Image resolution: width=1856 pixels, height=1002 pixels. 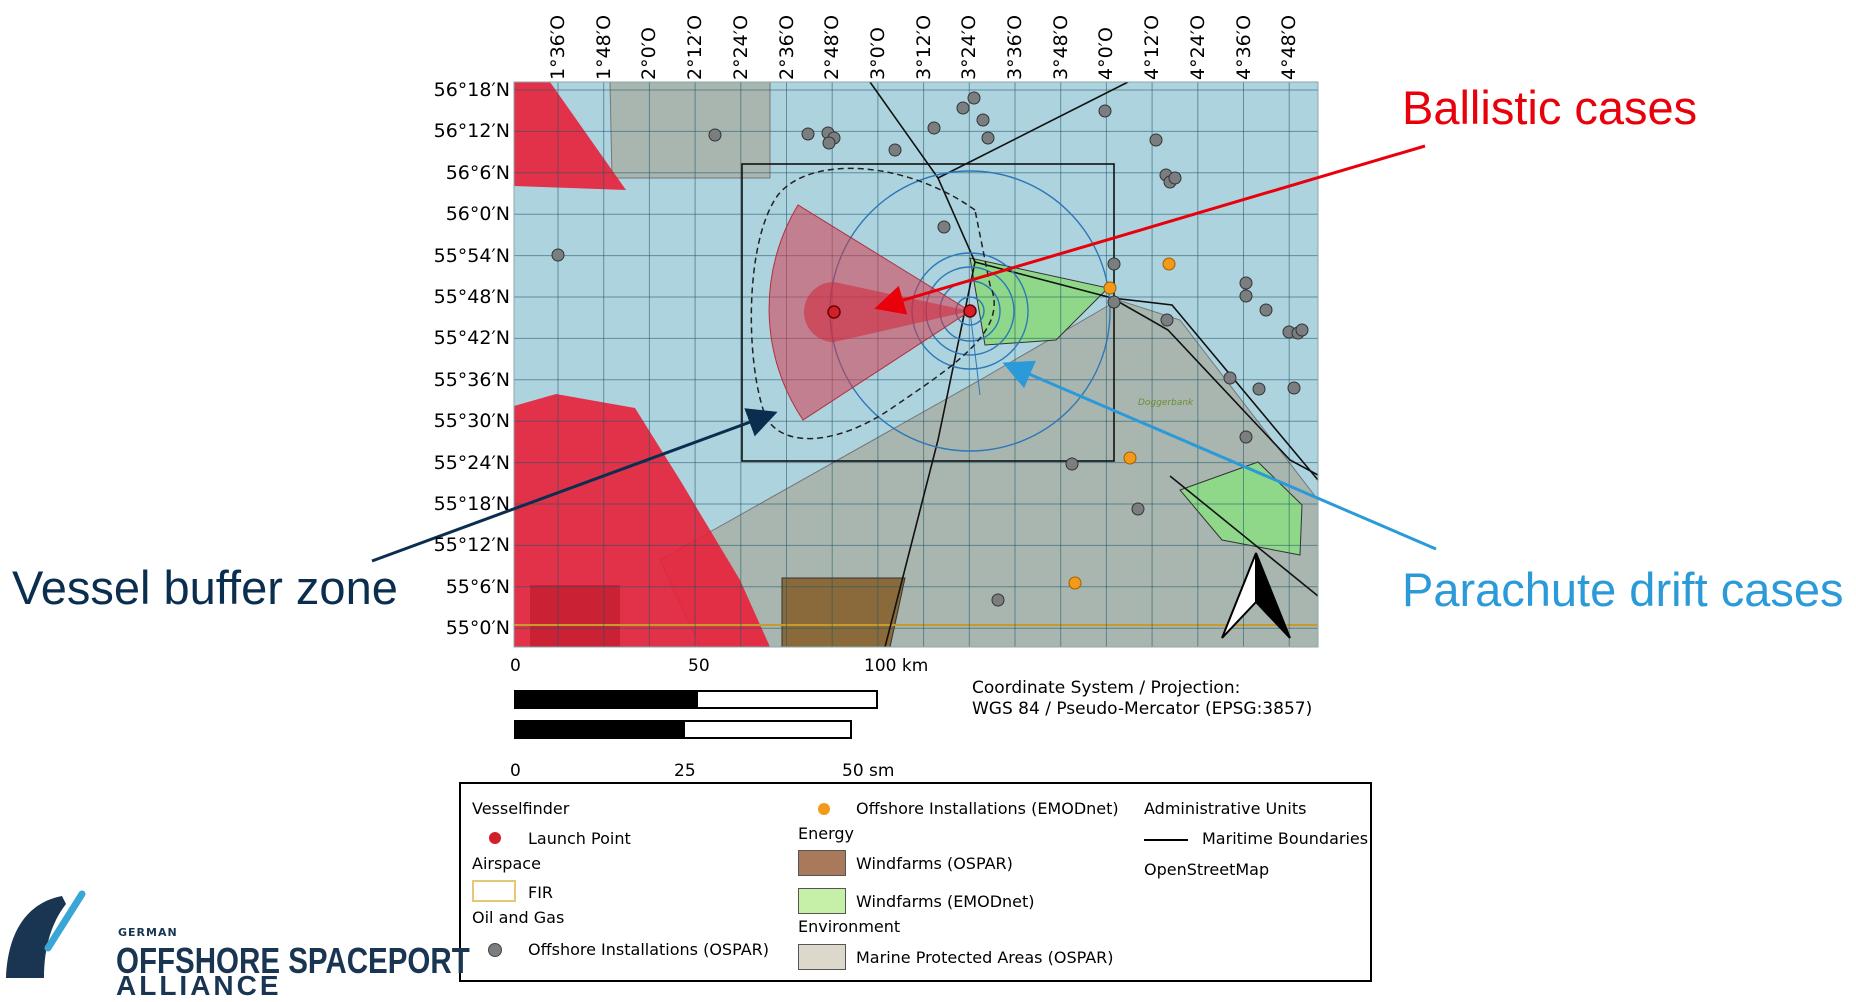 I want to click on longitude-tick: 2°36′O, so click(x=786, y=47).